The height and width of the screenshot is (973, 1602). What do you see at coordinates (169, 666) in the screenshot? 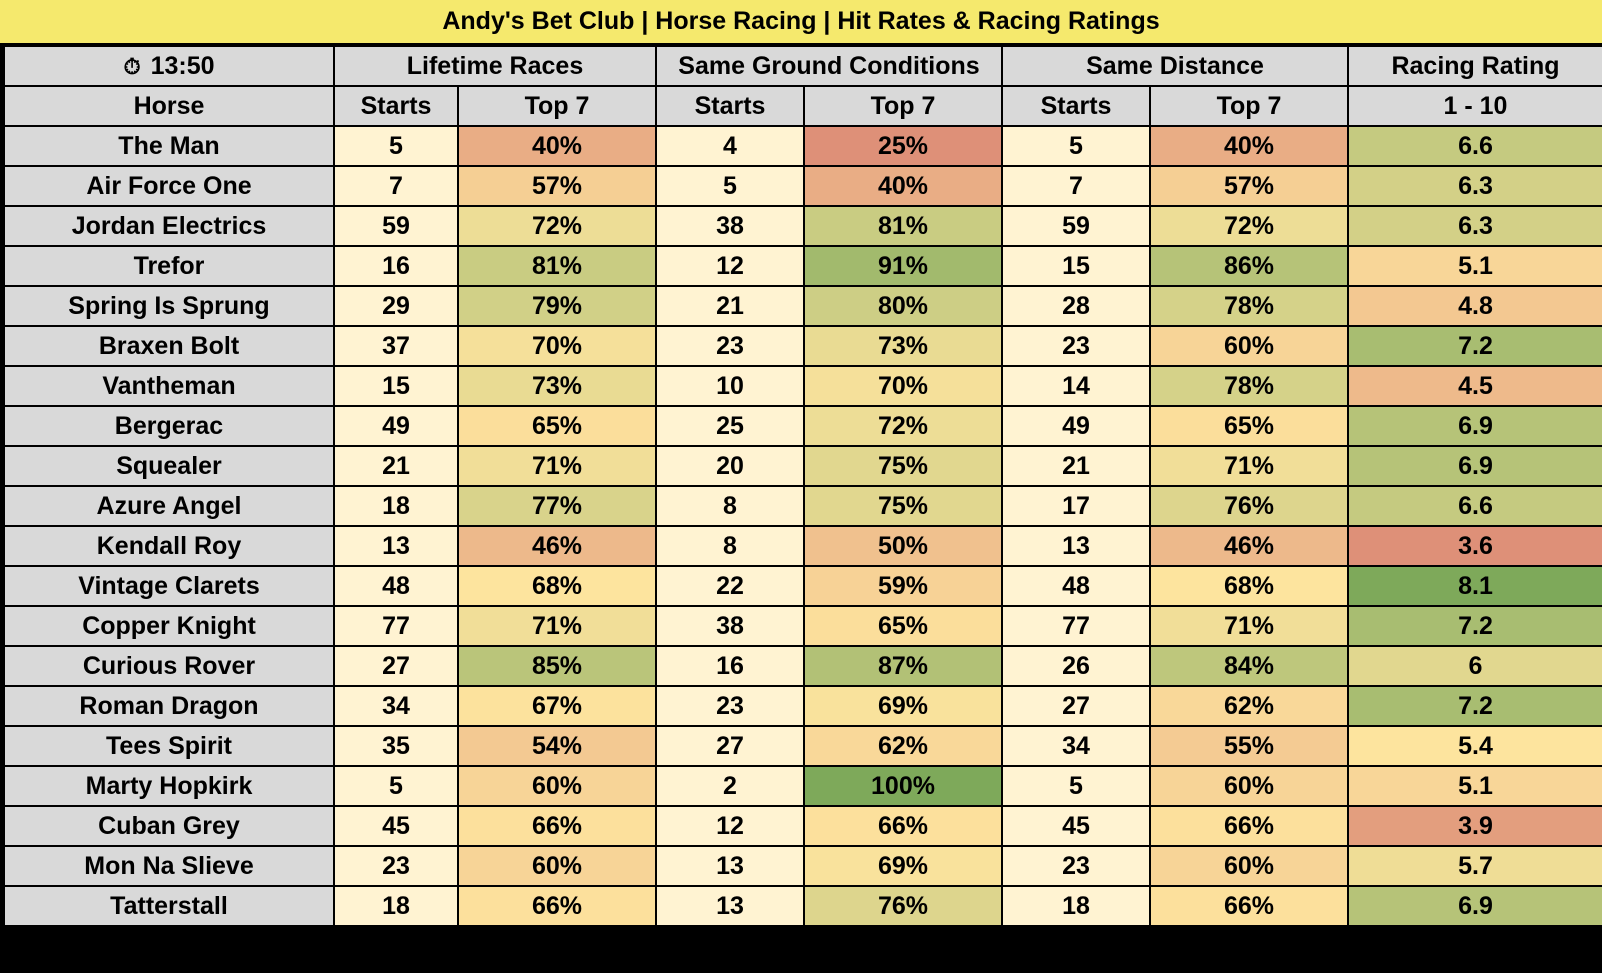
I see `horse-name: Curious Rover` at bounding box center [169, 666].